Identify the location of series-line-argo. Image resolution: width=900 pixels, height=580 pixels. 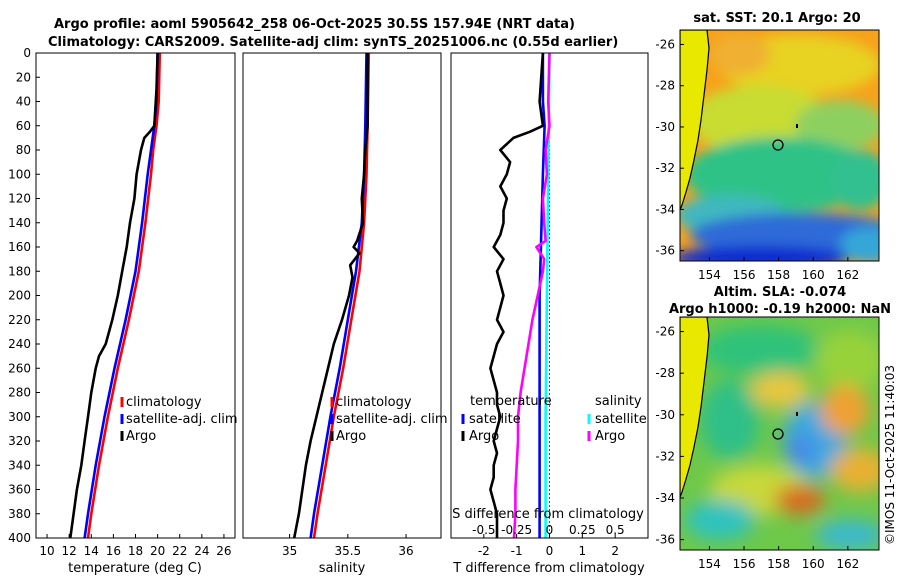
(114, 295).